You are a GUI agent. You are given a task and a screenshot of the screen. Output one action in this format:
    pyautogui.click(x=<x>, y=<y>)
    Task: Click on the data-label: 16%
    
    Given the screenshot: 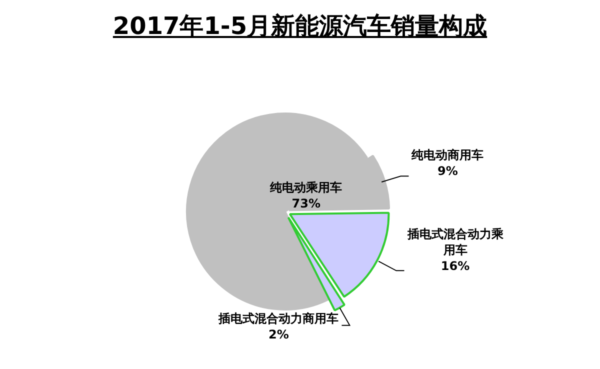 What is the action you would take?
    pyautogui.click(x=455, y=265)
    